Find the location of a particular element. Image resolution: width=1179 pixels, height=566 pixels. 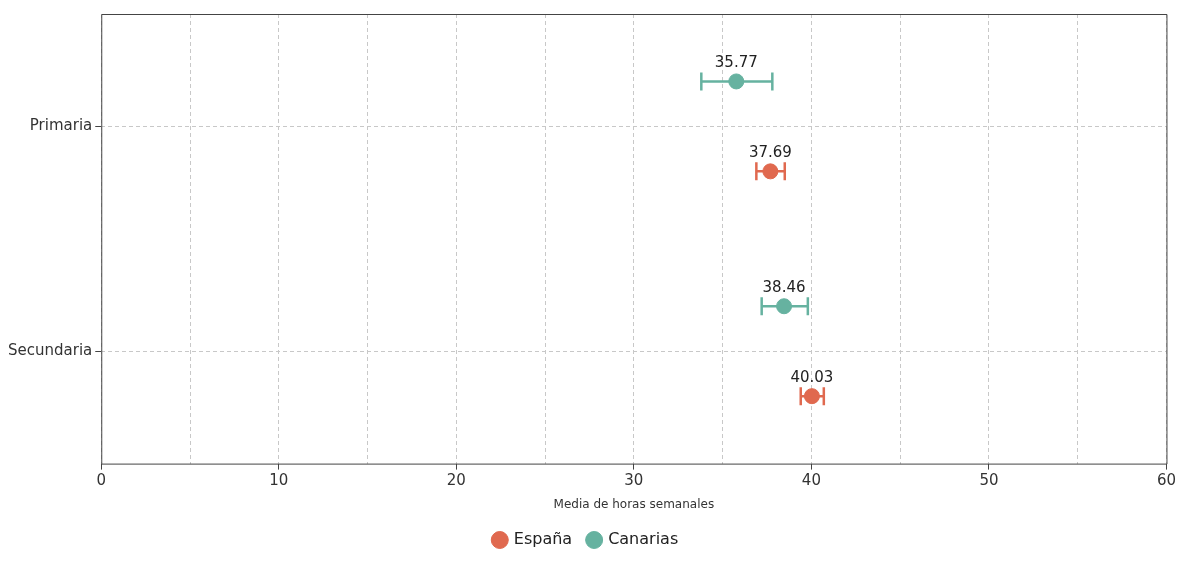

data-label: 40.03 is located at coordinates (812, 376).